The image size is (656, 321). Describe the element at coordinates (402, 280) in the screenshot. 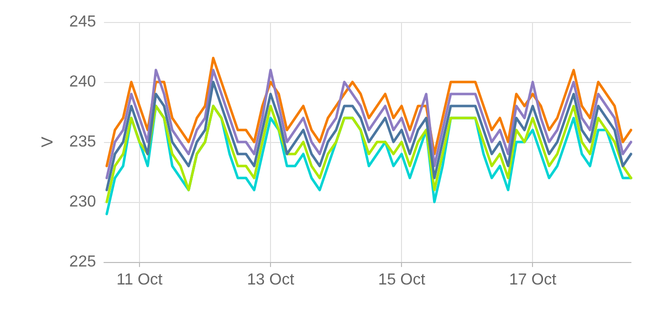

I see `x-tick-label: 15 Oct` at that location.